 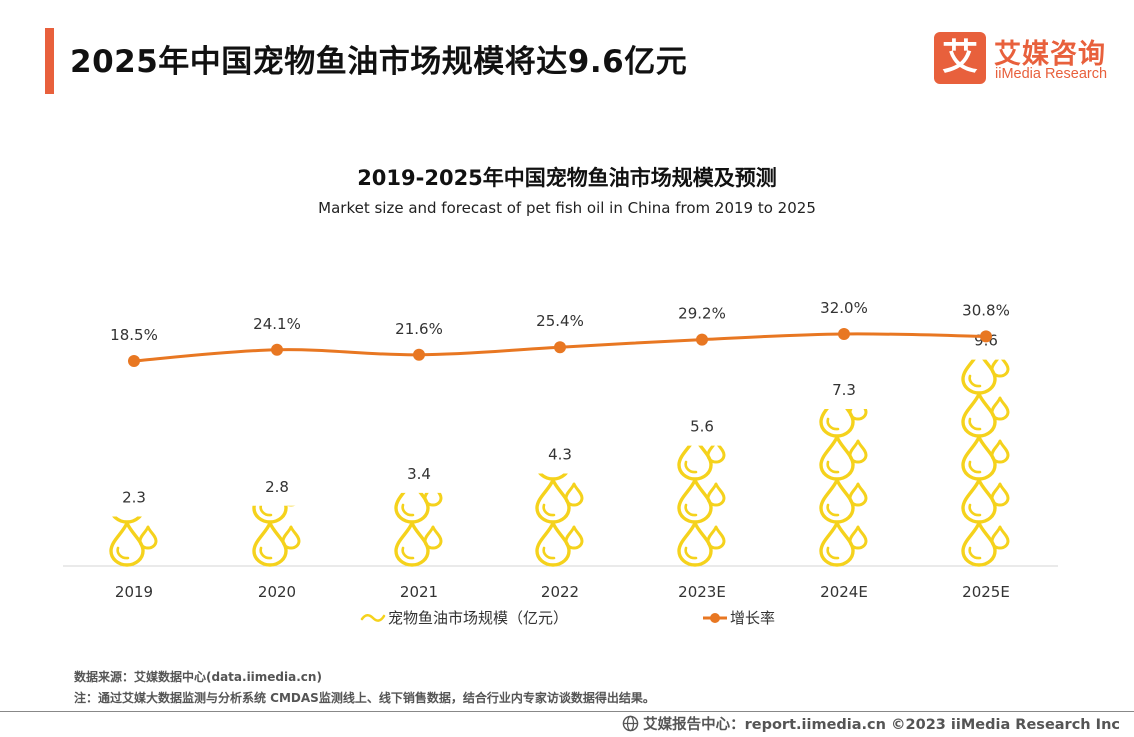 I want to click on bar-value-label: 5.6, so click(x=702, y=427).